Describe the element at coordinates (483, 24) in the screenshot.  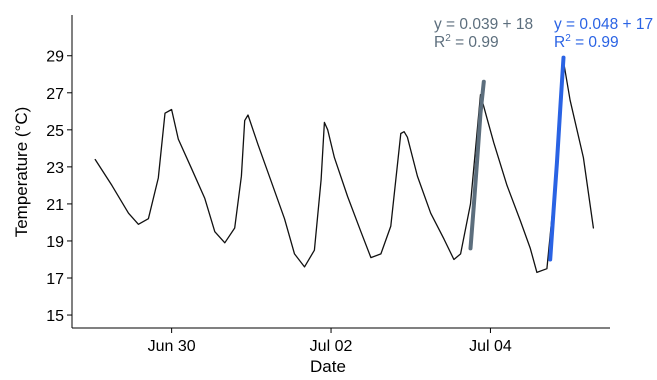
I see `regression-equation: y = 0.039 + 18` at that location.